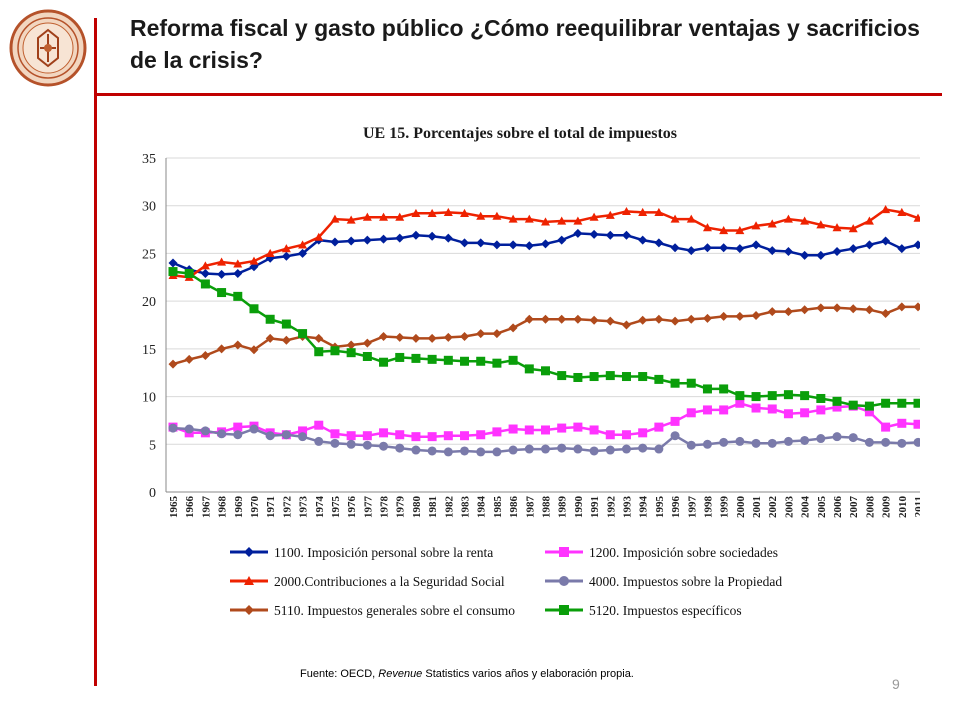  I want to click on x-tick-label: 1983, so click(466, 507).